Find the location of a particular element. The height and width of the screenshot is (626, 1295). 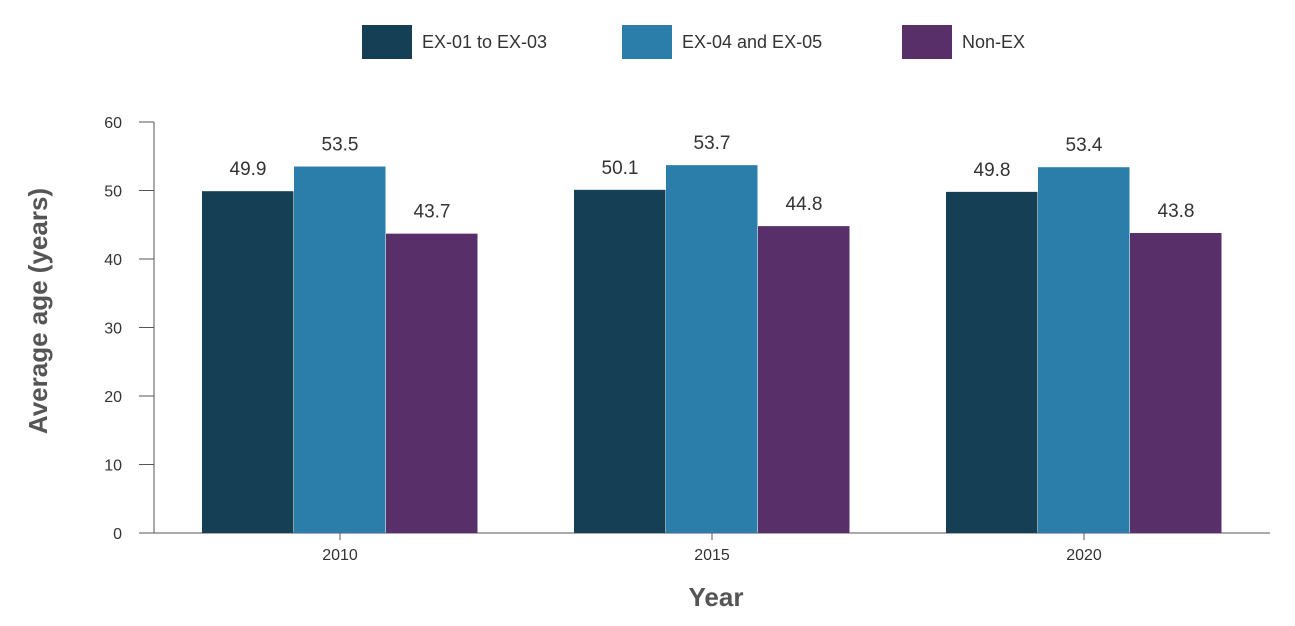

x-tick-label: 2015 is located at coordinates (712, 555).